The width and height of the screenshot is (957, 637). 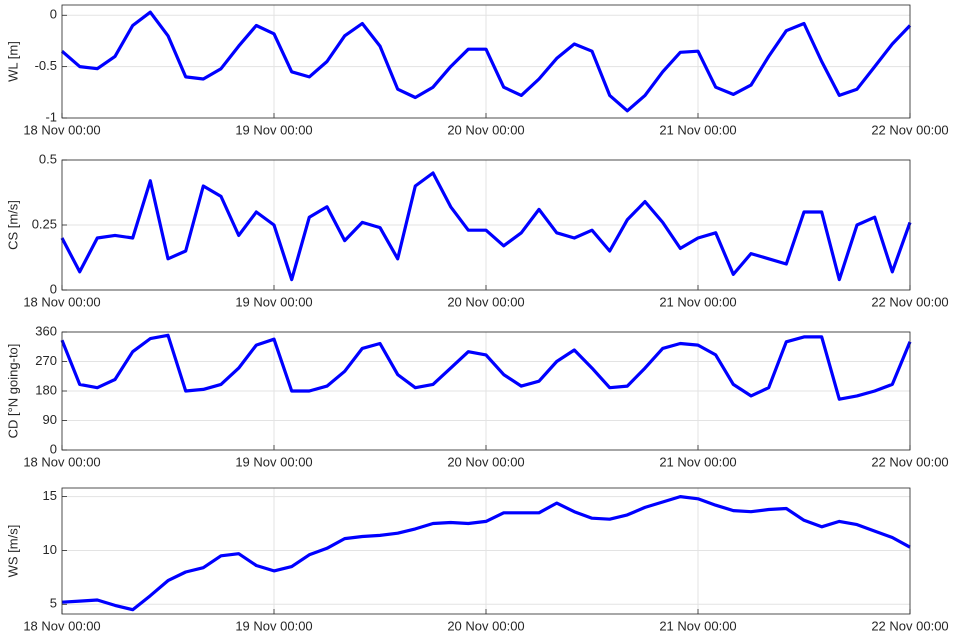 What do you see at coordinates (46, 65) in the screenshot?
I see `y-tick-label: -0.5` at bounding box center [46, 65].